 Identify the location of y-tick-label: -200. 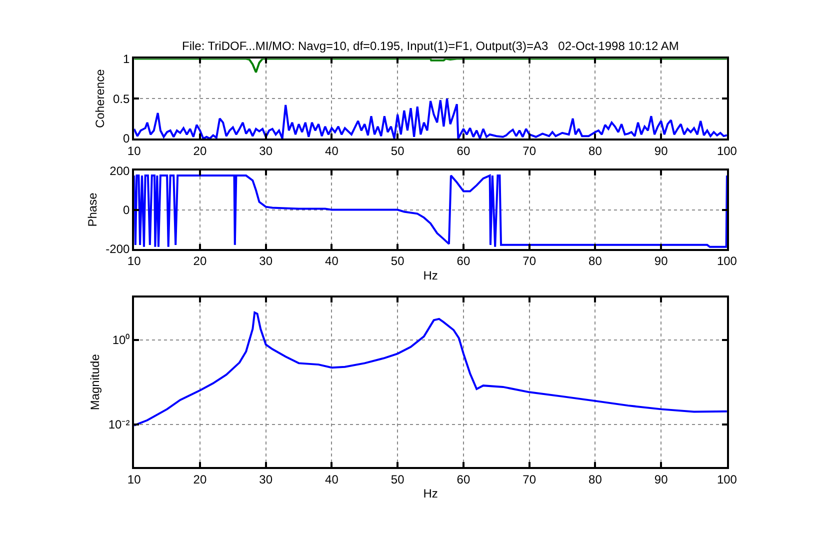
(118, 249).